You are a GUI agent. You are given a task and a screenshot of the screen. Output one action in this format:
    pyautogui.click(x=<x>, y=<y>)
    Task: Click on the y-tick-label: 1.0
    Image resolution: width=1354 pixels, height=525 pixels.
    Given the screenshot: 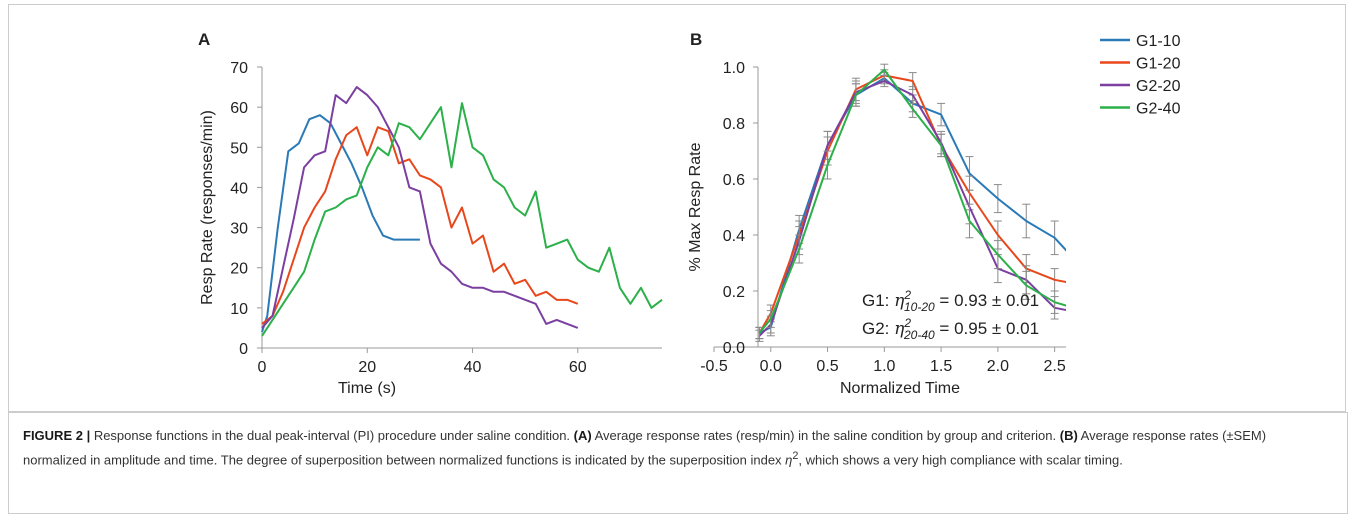 What is the action you would take?
    pyautogui.click(x=734, y=68)
    